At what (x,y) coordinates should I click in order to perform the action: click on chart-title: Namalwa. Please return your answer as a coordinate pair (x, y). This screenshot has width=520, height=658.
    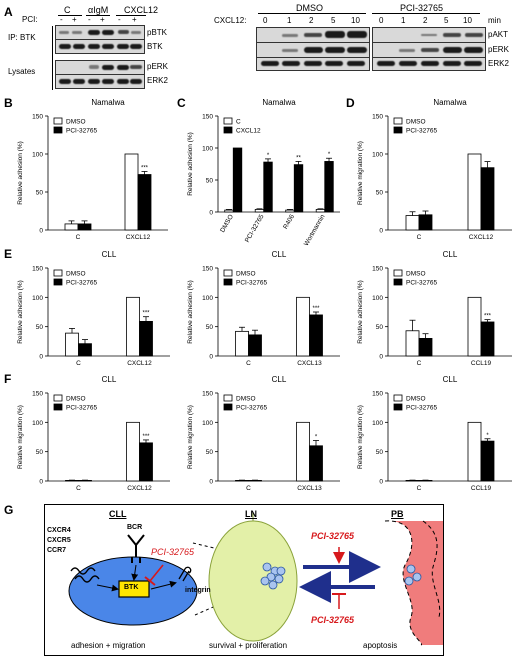
    Looking at the image, I should click on (279, 102).